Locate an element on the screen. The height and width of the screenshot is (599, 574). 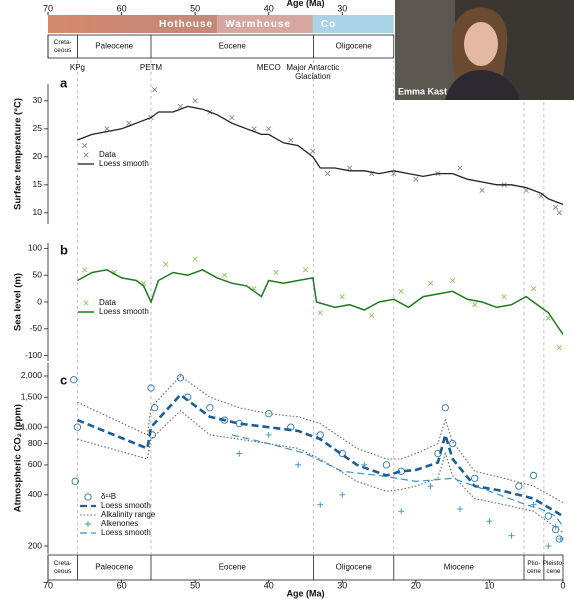
x-tick-label: 10 is located at coordinates (489, 585).